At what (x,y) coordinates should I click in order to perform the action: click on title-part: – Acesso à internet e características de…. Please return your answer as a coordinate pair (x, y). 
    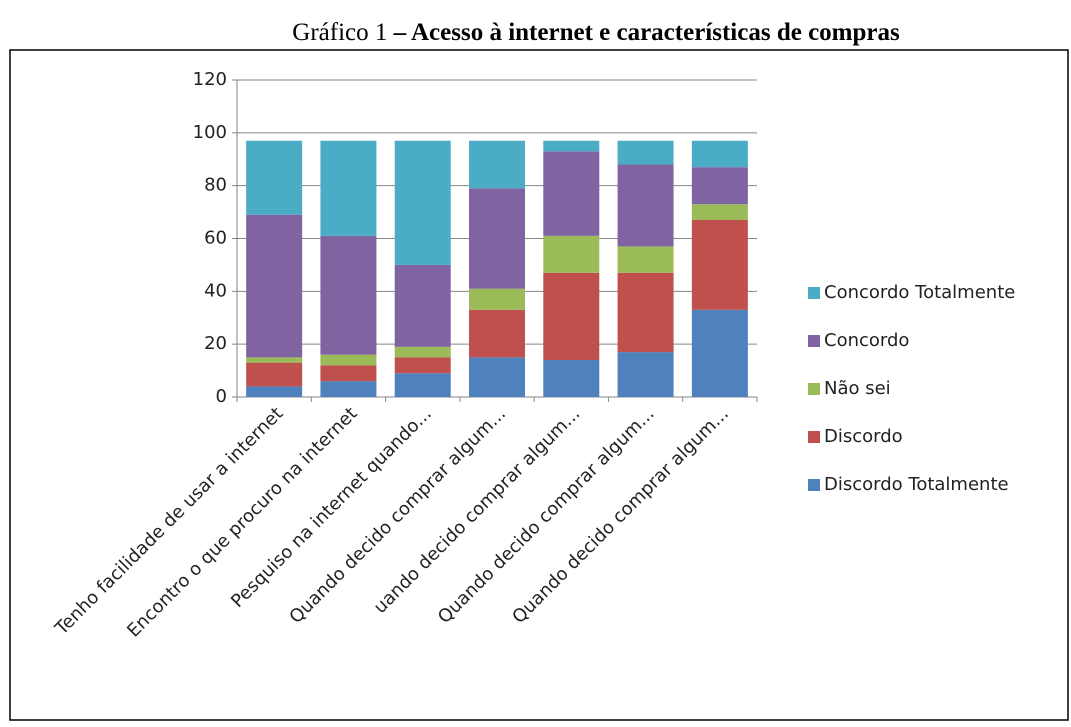
    Looking at the image, I should click on (646, 32).